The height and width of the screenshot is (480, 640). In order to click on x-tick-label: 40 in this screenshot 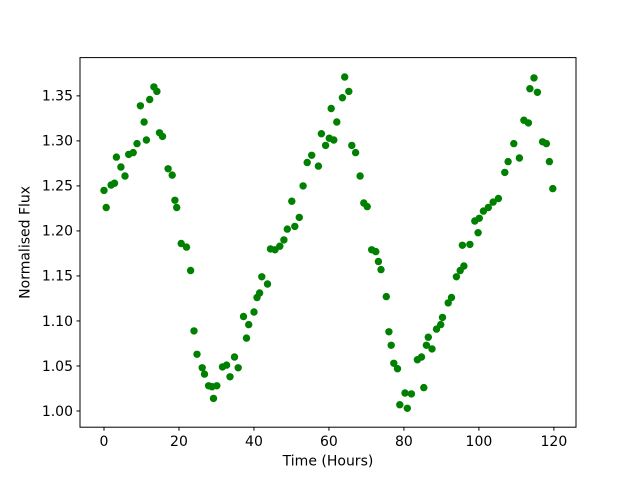, I will do `click(254, 442)`.